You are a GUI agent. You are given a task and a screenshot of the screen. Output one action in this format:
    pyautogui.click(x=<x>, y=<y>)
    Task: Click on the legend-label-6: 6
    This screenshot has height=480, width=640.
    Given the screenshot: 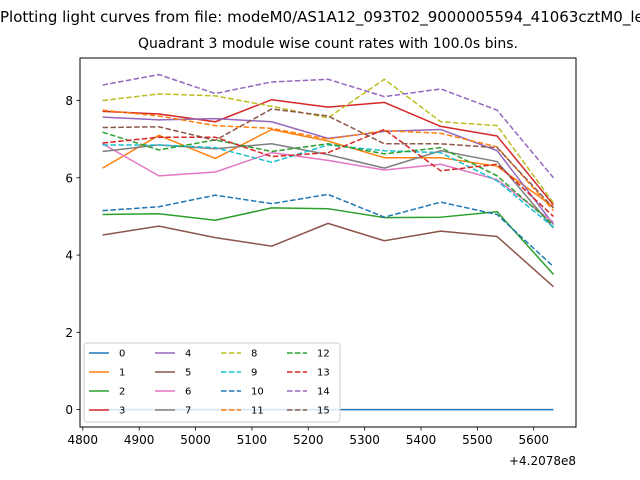 What is the action you would take?
    pyautogui.click(x=188, y=392)
    